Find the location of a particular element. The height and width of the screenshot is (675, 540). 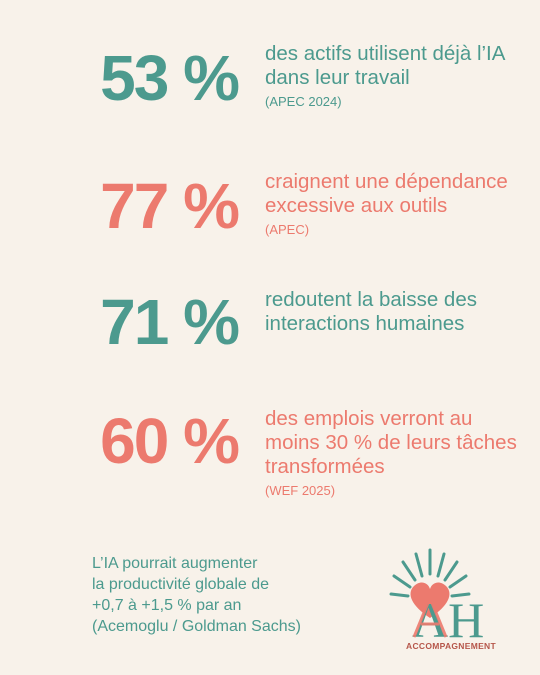

logo-letters: AH is located at coordinates (448, 620).